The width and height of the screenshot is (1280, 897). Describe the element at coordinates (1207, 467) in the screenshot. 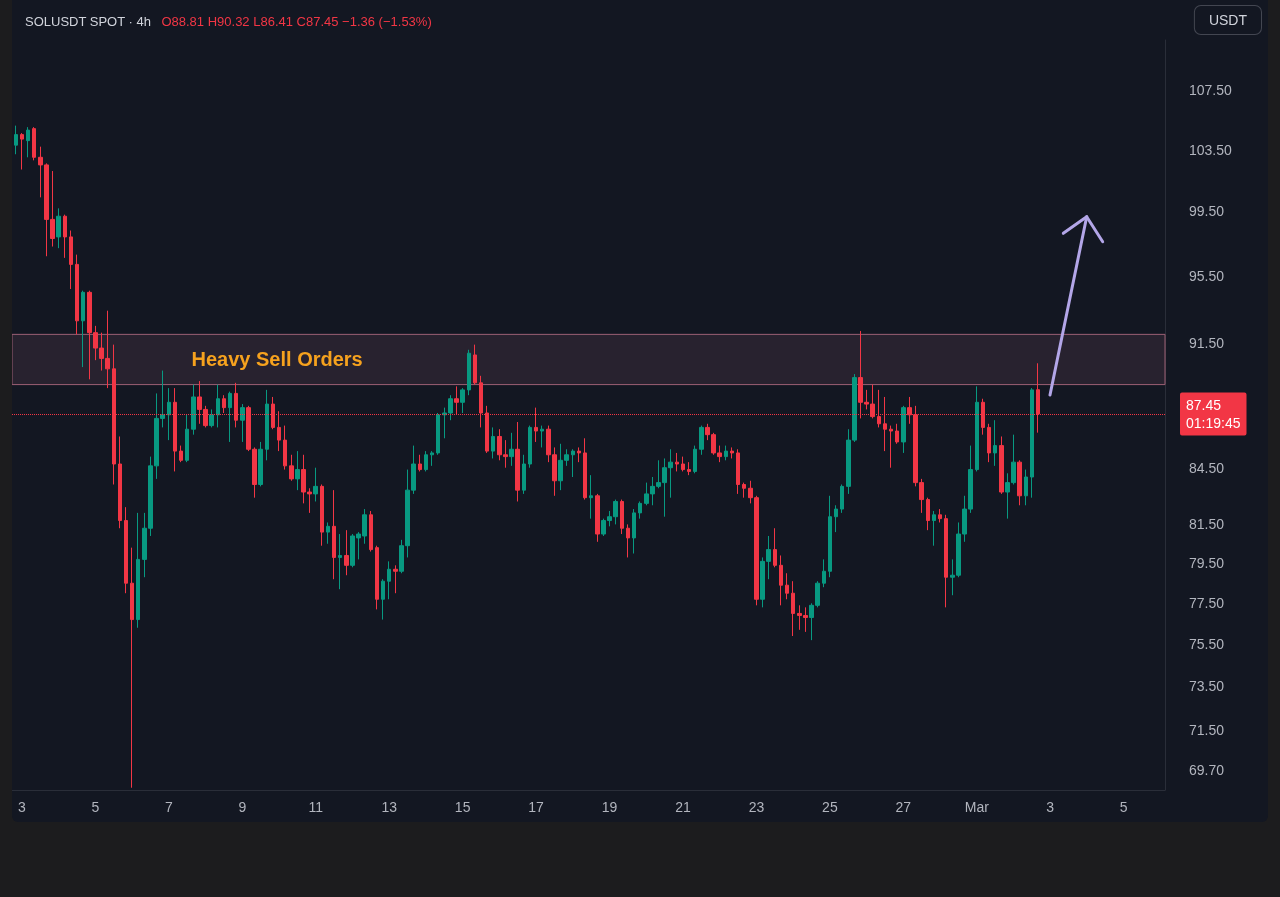

I see `y-tick-label: 84.50` at that location.